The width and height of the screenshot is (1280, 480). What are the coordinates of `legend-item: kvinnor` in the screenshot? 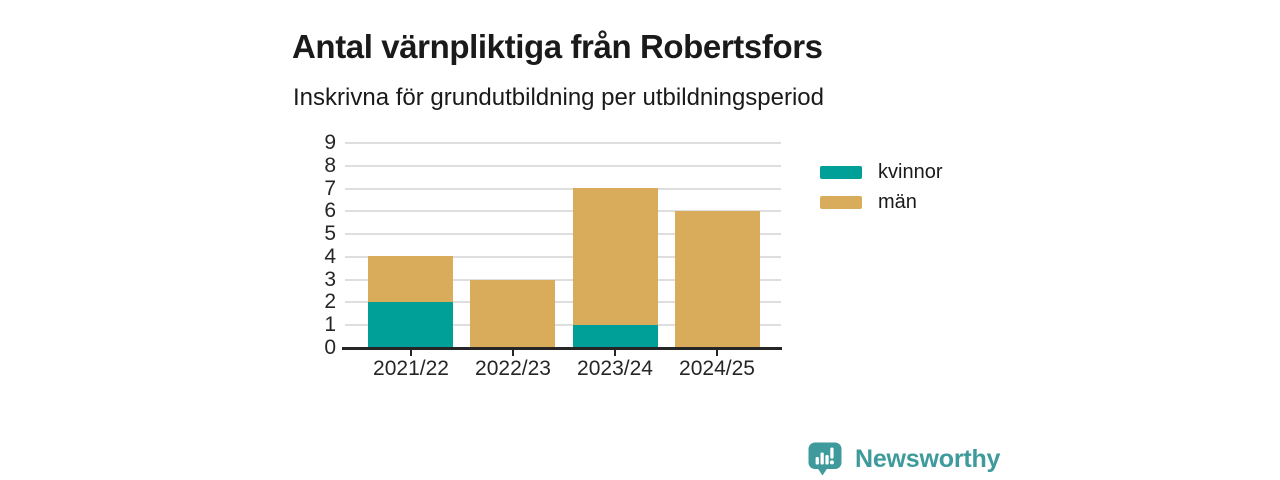 It's located at (881, 172).